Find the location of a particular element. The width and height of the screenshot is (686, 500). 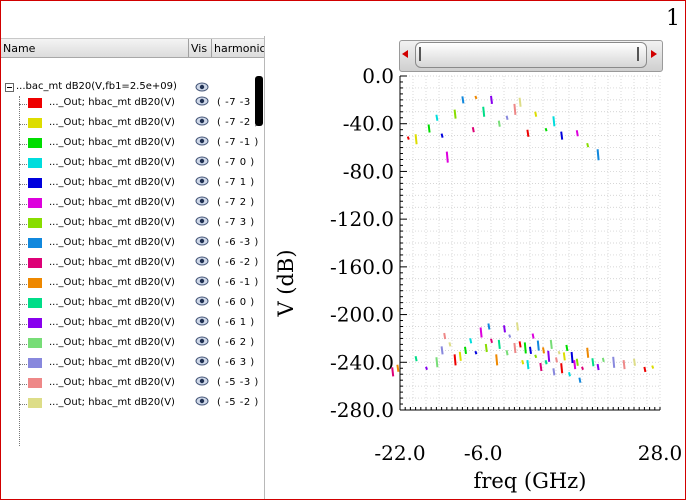

y-tick-label: -240.0 is located at coordinates (362, 362).